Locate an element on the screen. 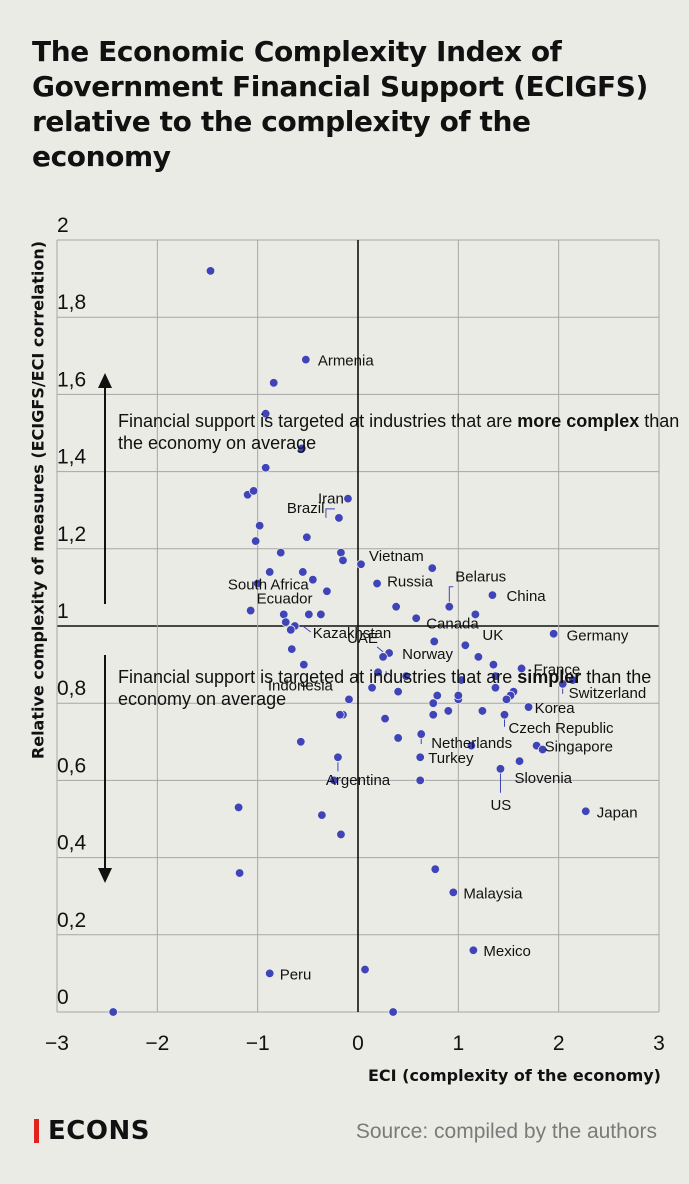 The image size is (689, 1184). point-label: Russia is located at coordinates (410, 582).